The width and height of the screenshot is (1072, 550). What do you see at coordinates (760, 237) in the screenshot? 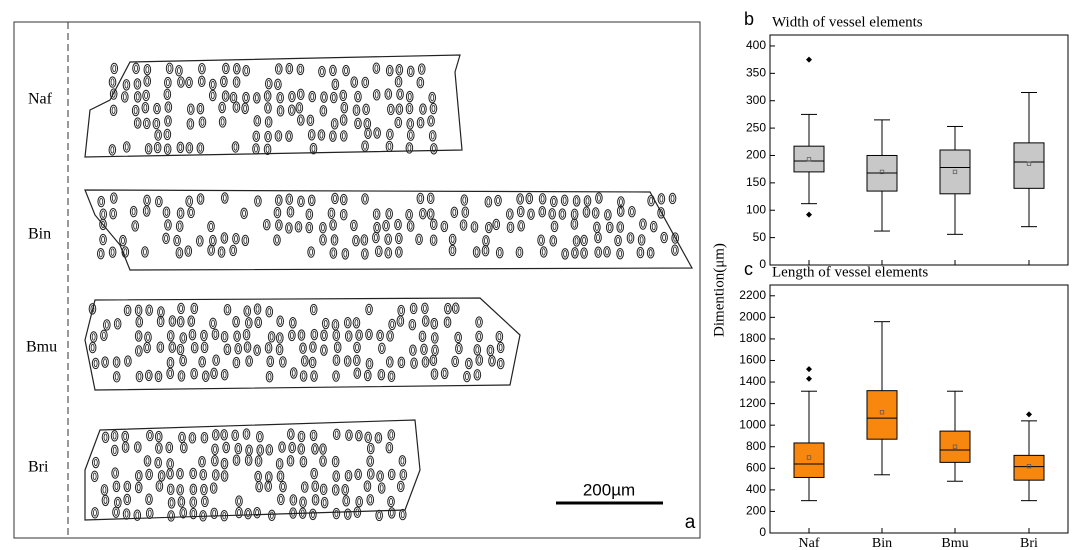
I see `y-tick-label: 50` at bounding box center [760, 237].